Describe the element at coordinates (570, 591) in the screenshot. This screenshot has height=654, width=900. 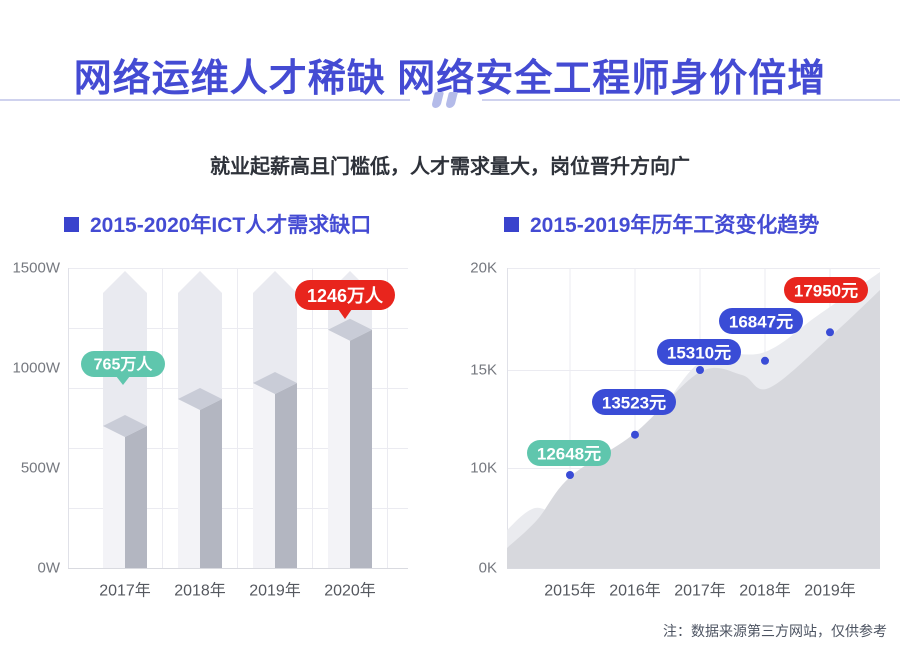
I see `x-tick-label: 2015年` at that location.